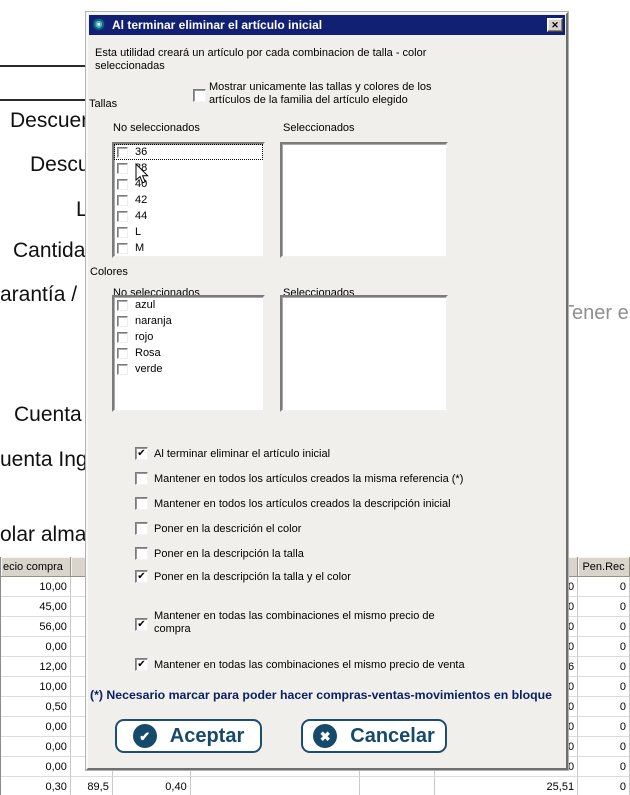 Image resolution: width=630 pixels, height=795 pixels. I want to click on list-item: verde, so click(188, 369).